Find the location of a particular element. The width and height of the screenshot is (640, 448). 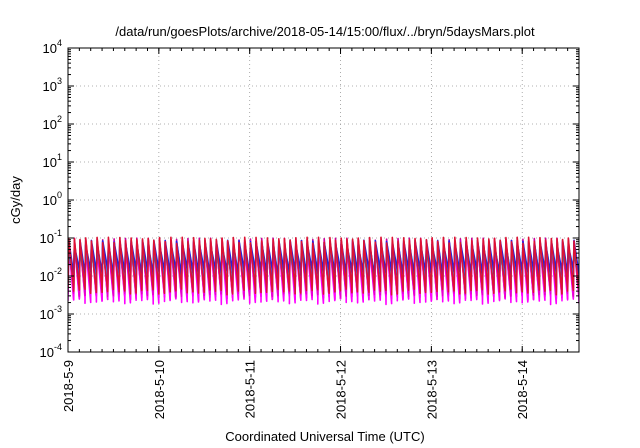

y-tick-label: 10² is located at coordinates (52, 123).